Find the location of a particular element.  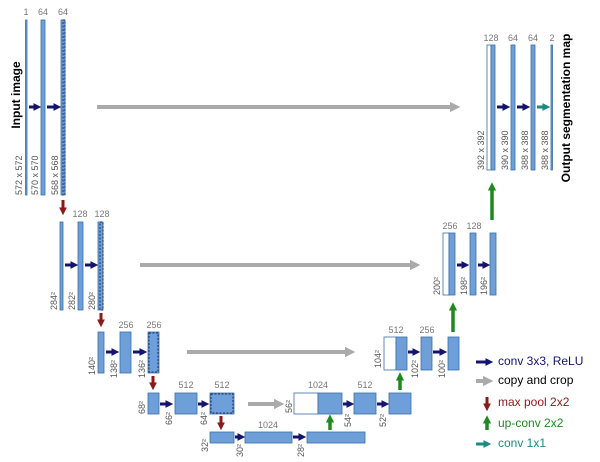

bottleneck: 1024 32² 30² 28² is located at coordinates (283, 435).